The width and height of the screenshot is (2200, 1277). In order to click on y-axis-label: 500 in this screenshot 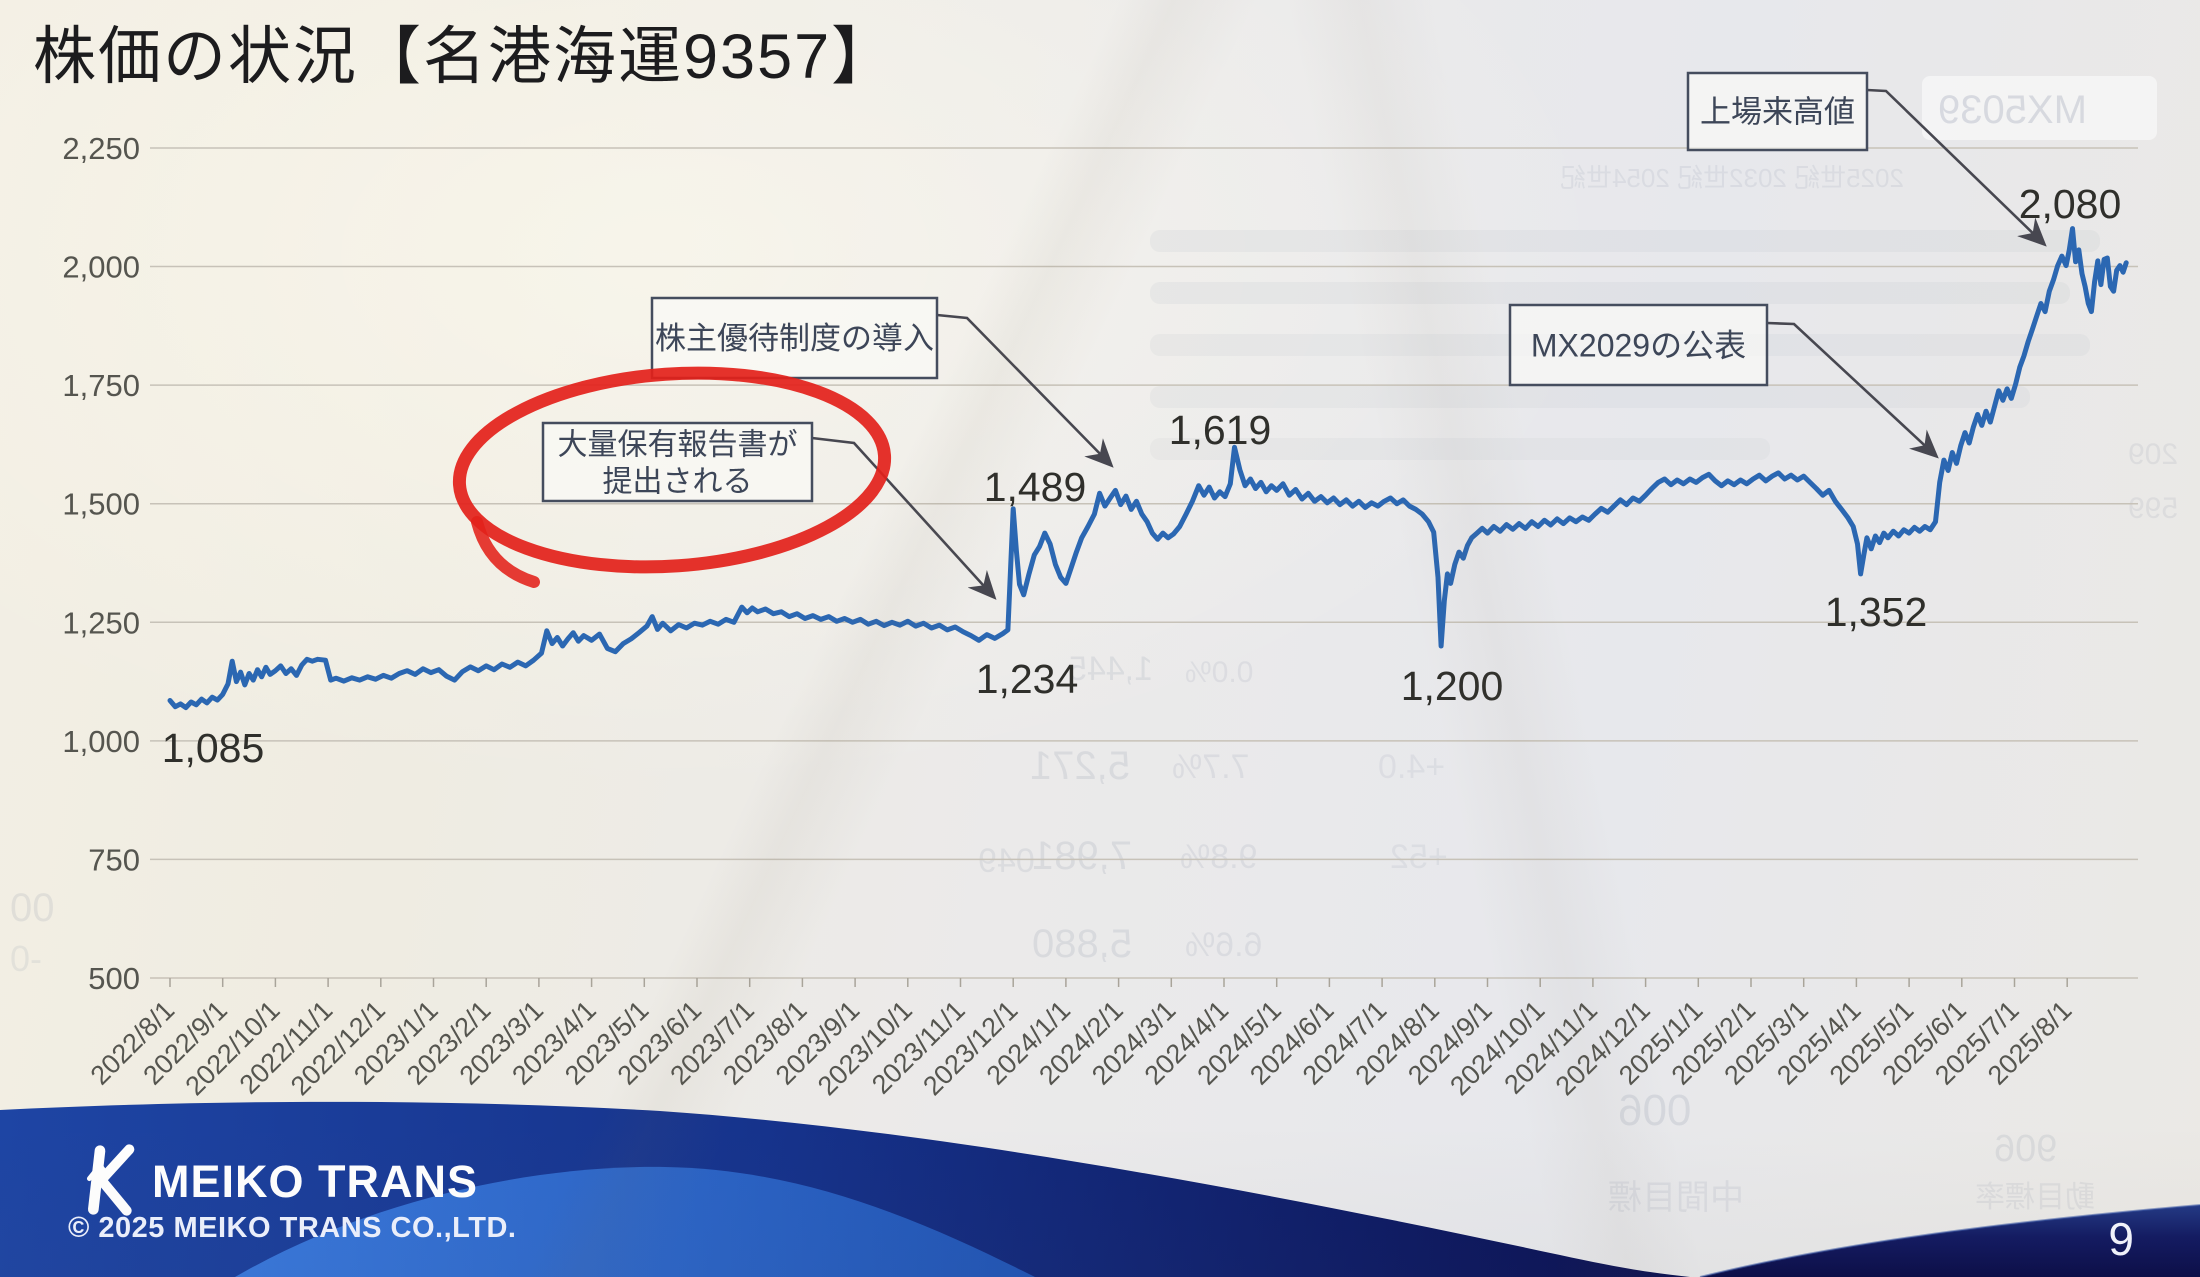, I will do `click(114, 978)`.